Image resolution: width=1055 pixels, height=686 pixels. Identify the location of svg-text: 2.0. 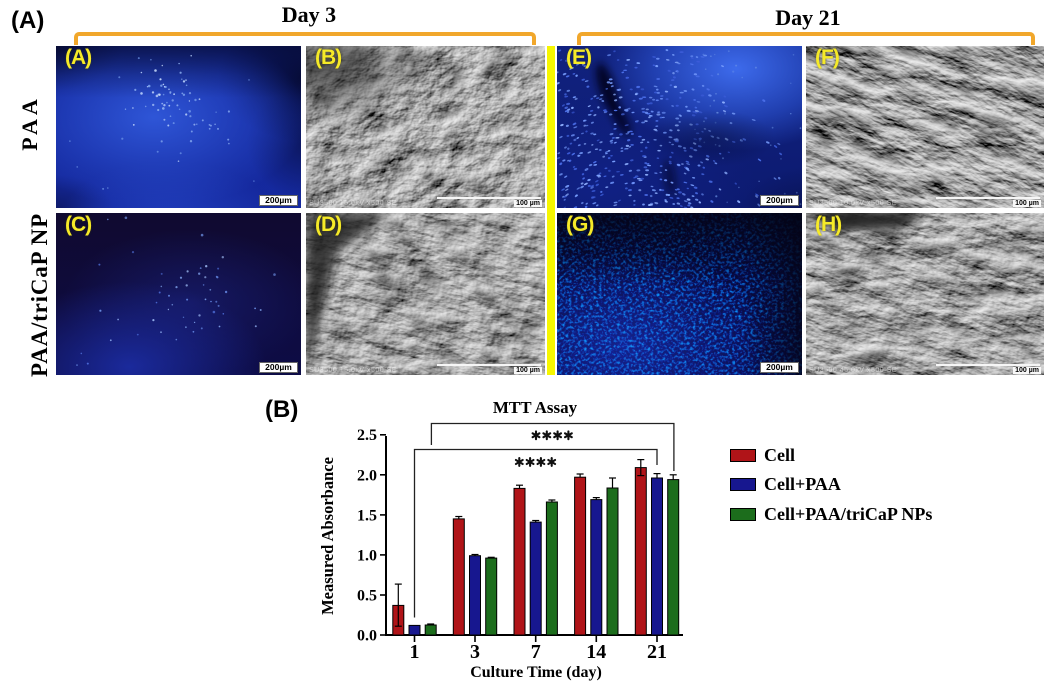
(367, 475).